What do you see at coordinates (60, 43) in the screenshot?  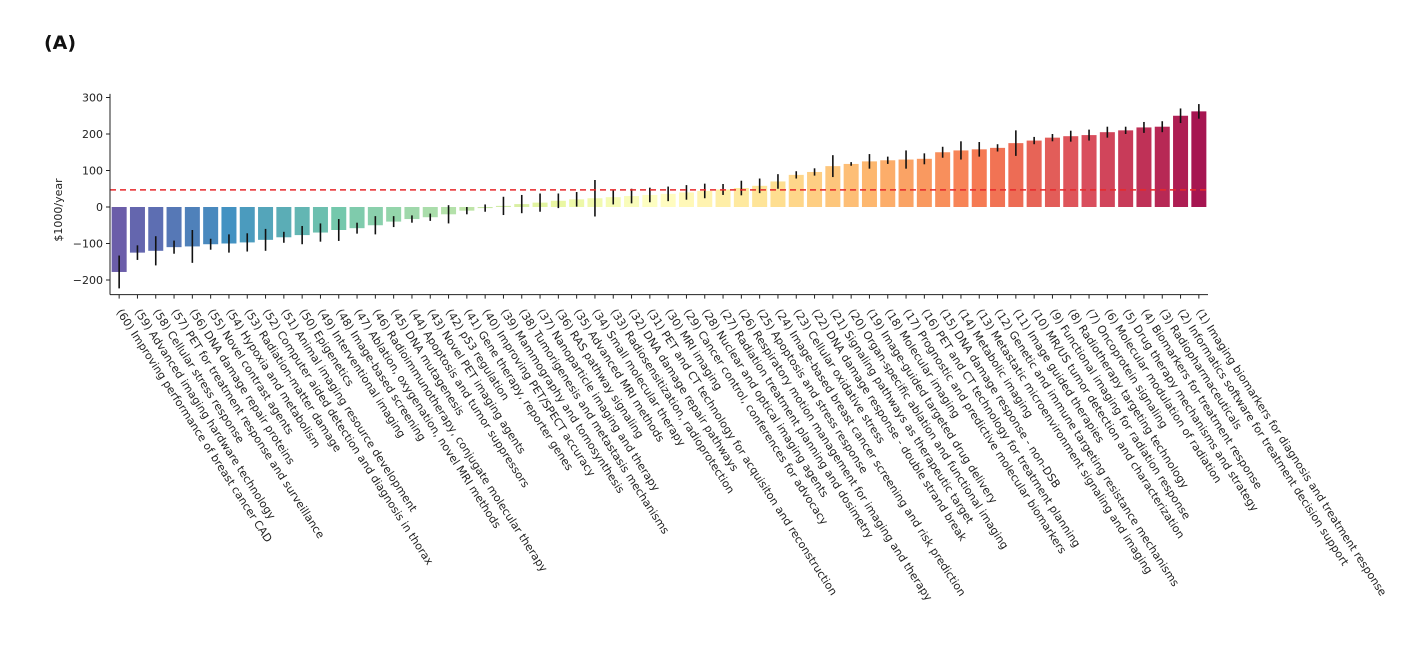 I see `panel-label: (A)` at bounding box center [60, 43].